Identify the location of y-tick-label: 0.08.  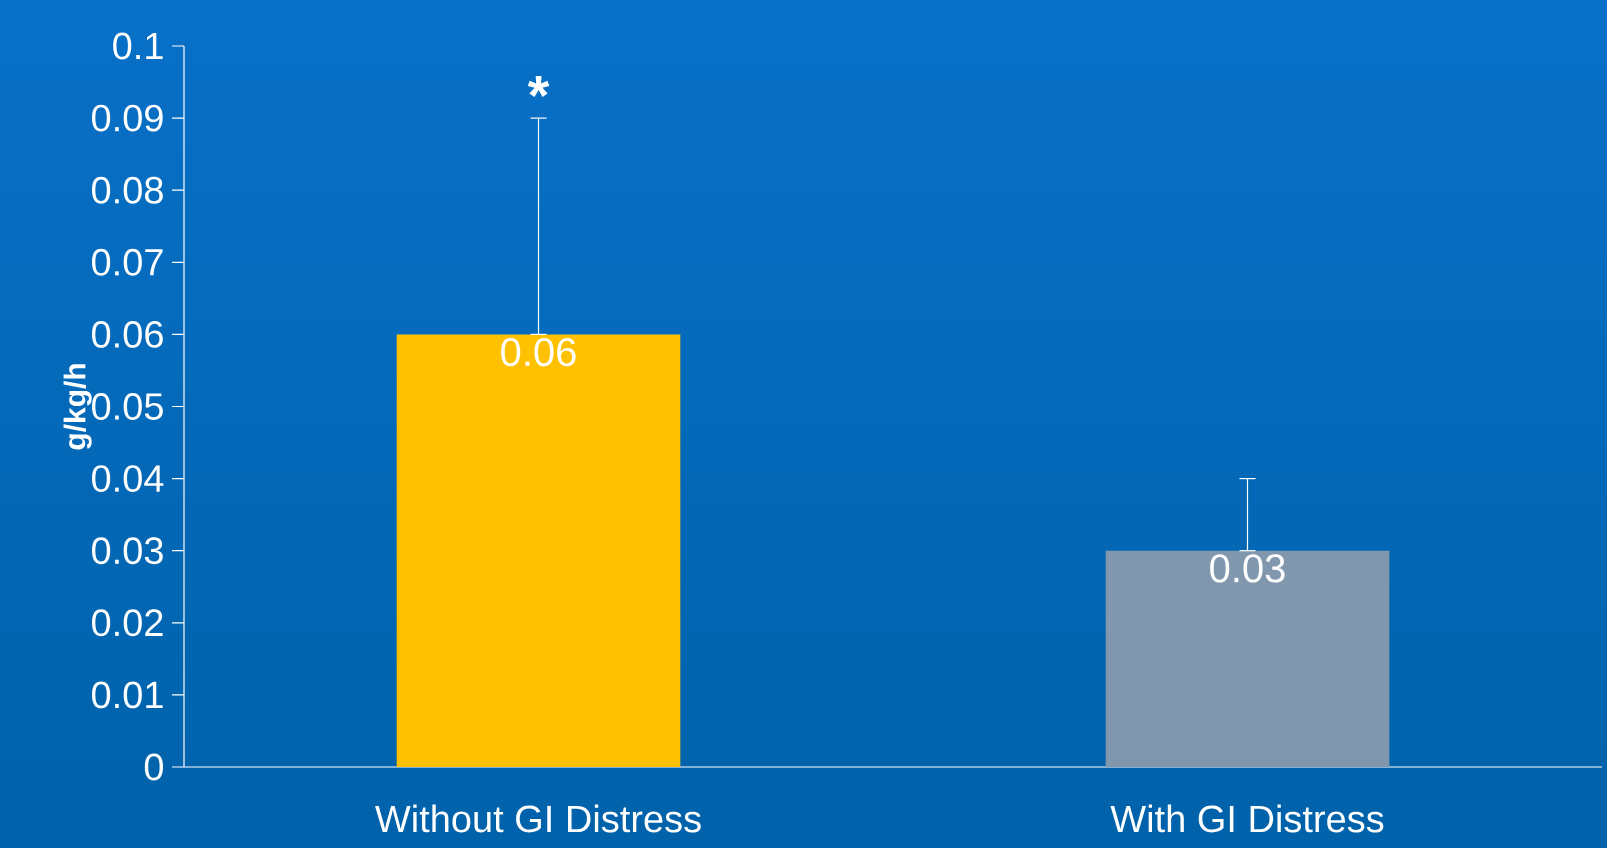
(127, 190).